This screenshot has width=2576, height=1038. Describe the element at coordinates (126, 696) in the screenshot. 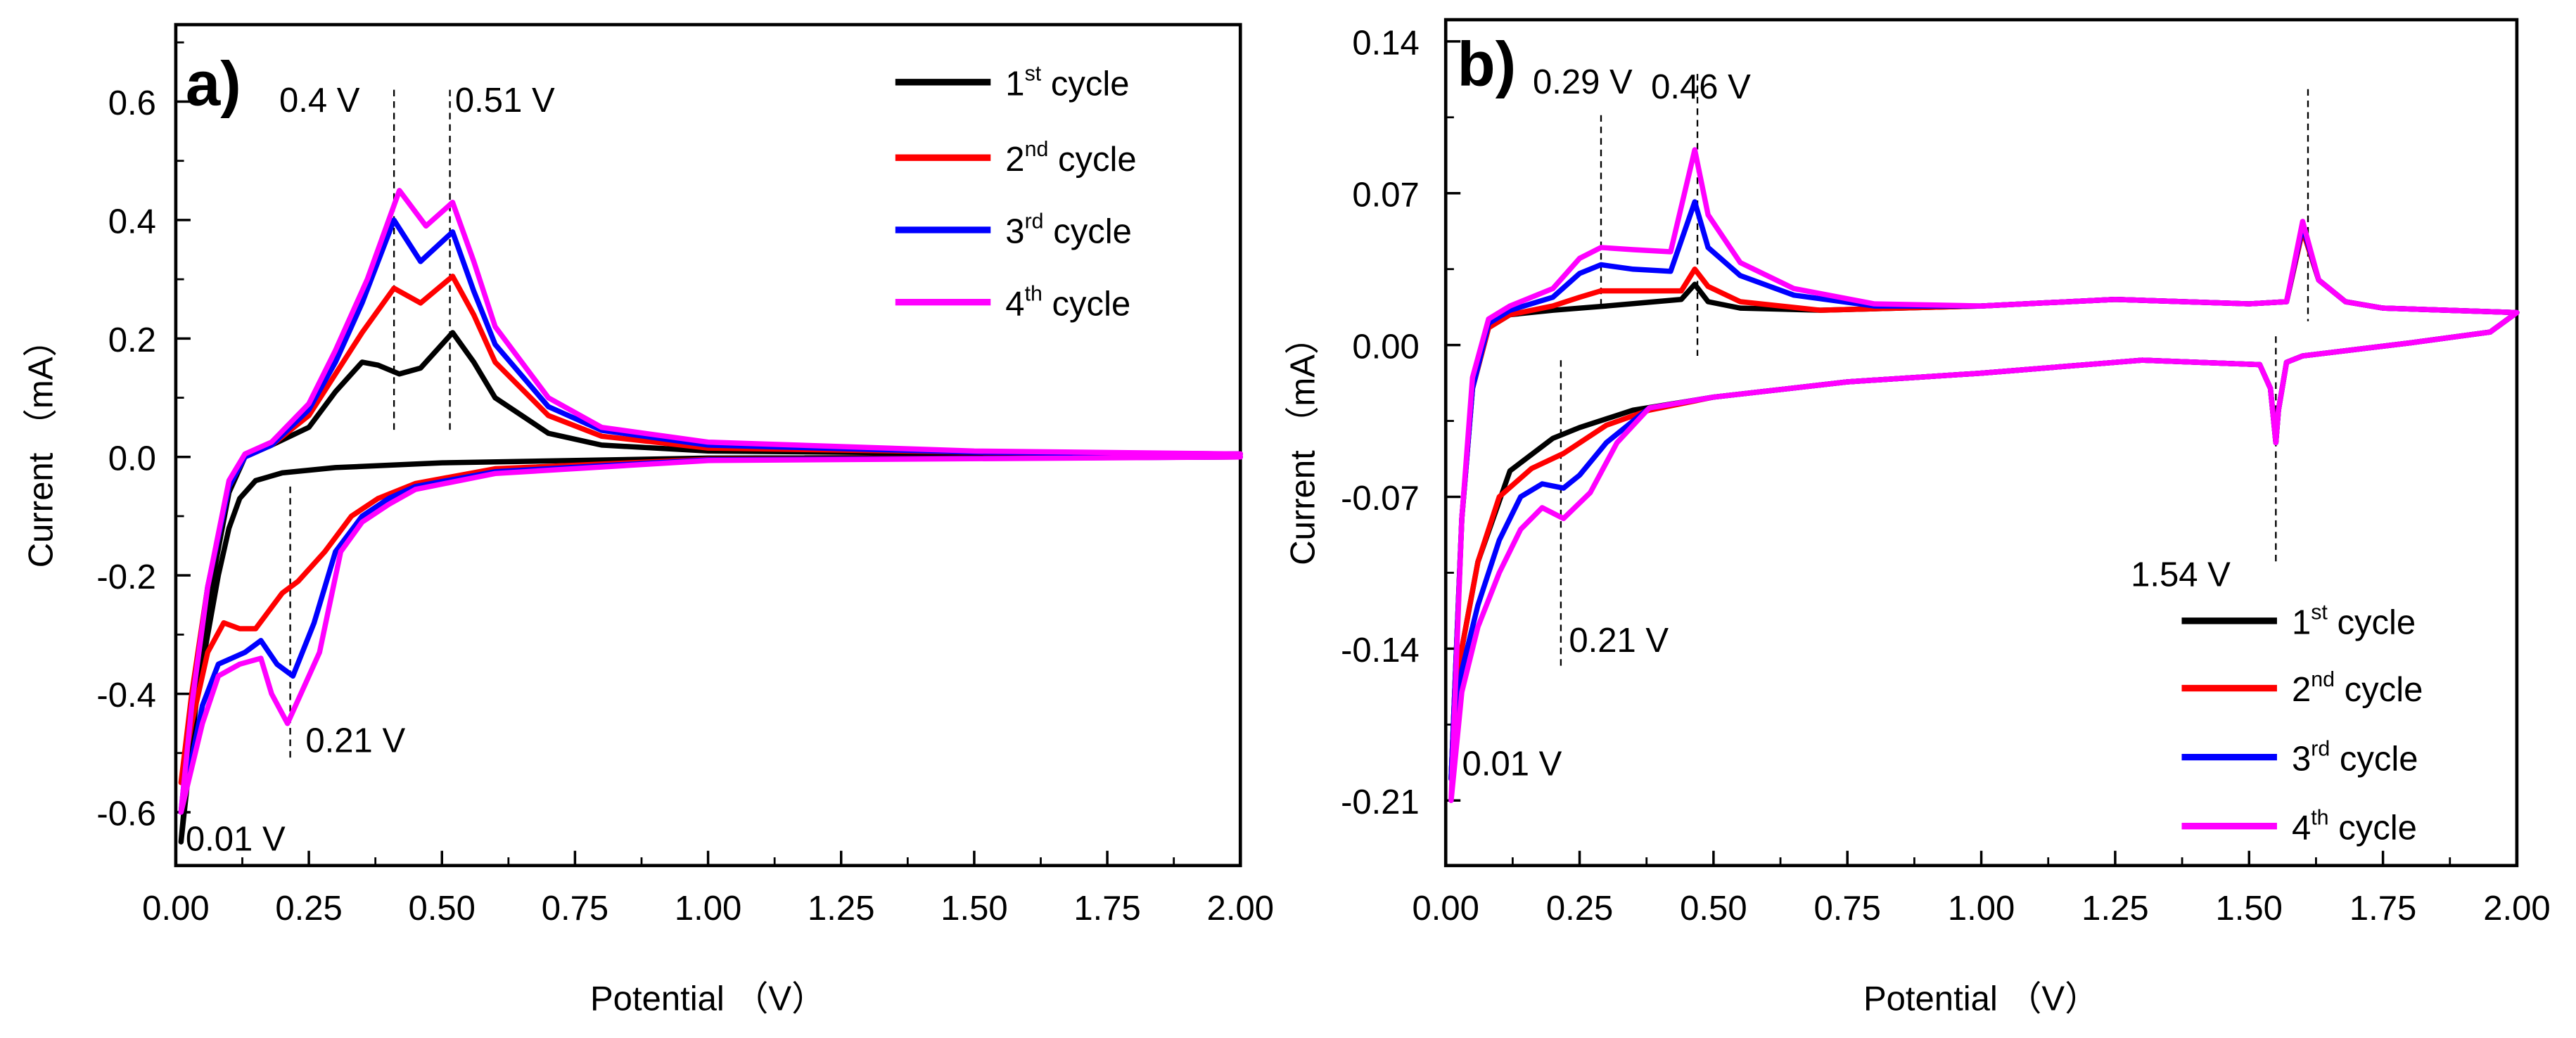

I see `y-tick-label: -0.4` at that location.